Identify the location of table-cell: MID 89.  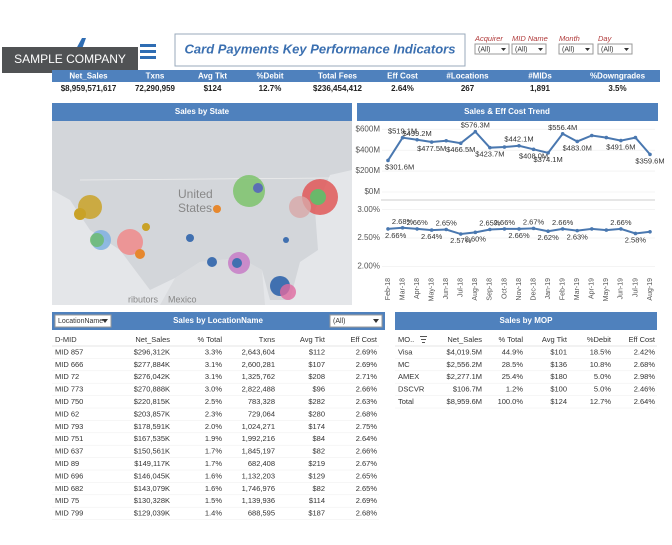
(67, 463).